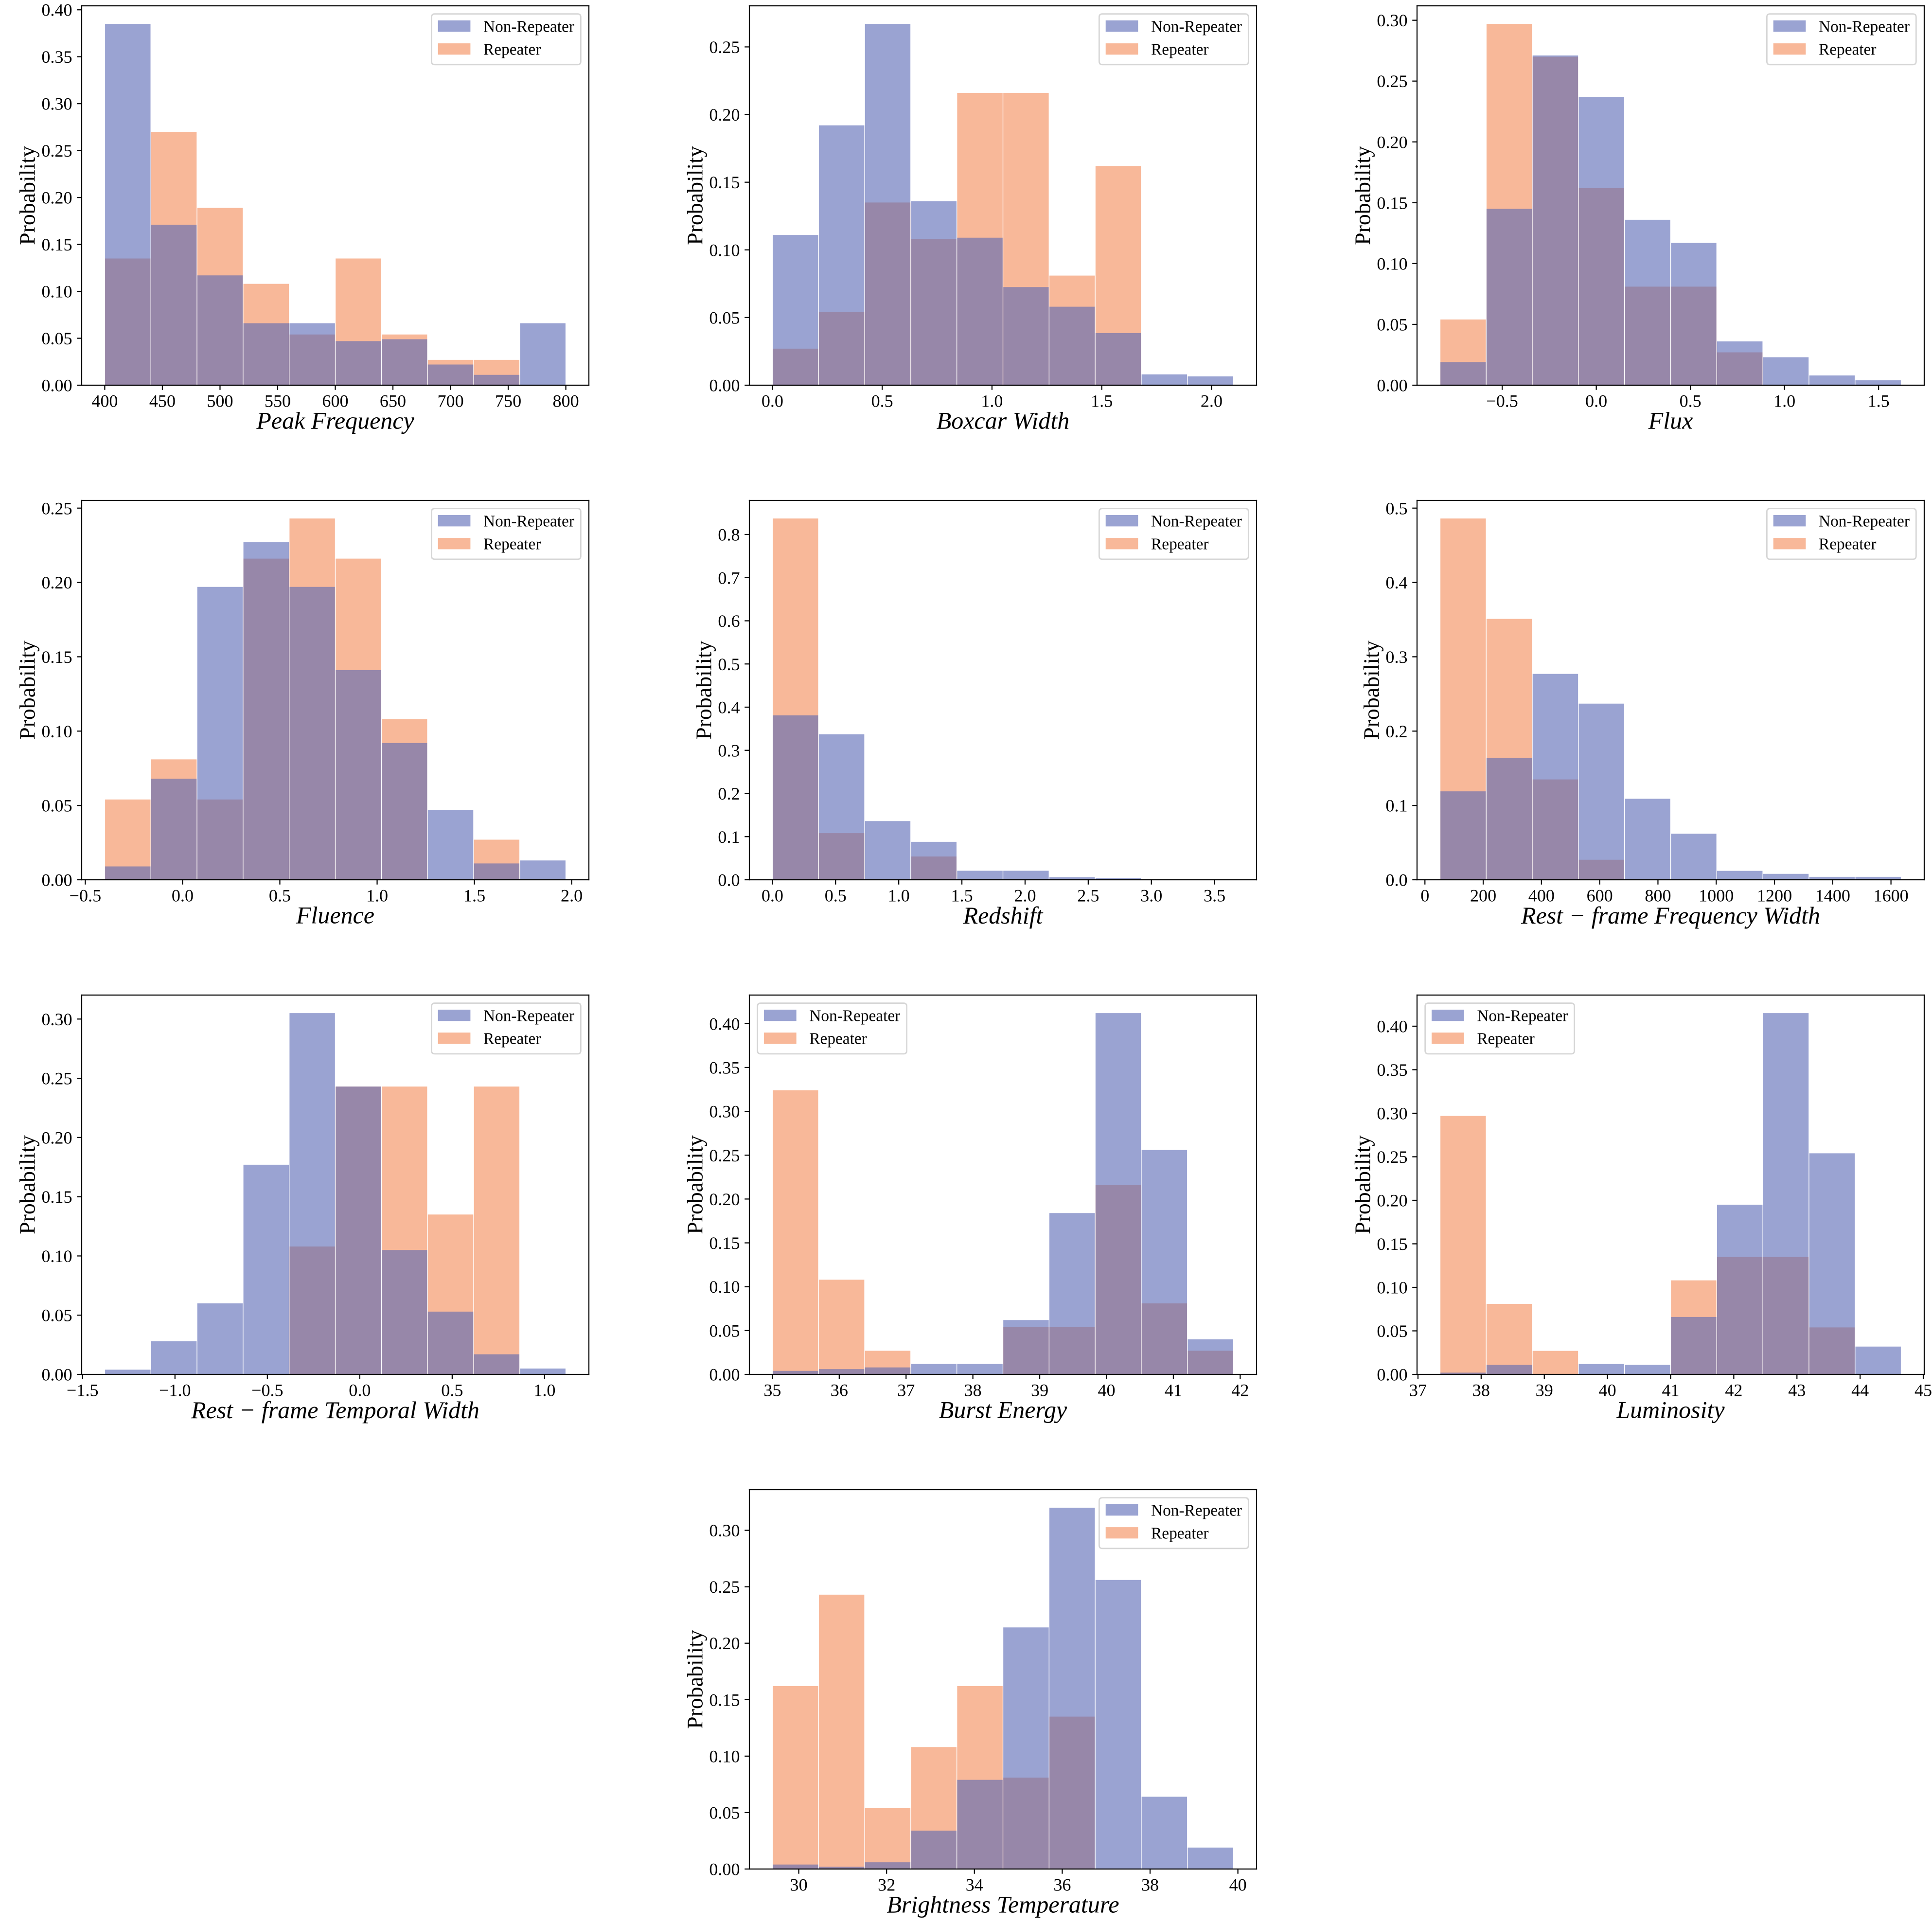  What do you see at coordinates (1003, 1410) in the screenshot?
I see `svg-text: Burst Energy` at bounding box center [1003, 1410].